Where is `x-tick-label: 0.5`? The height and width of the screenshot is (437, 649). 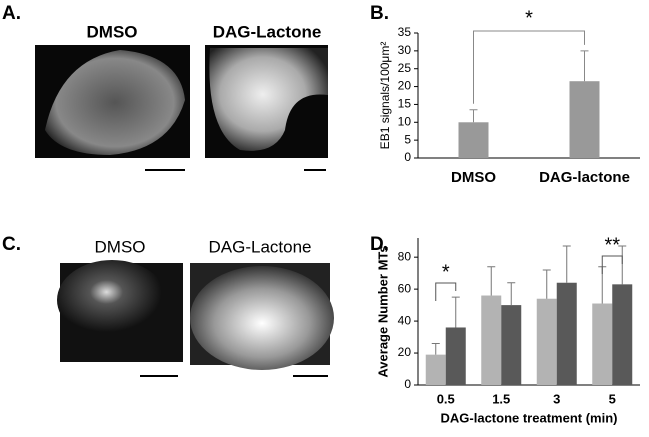 x-tick-label: 0.5 is located at coordinates (446, 398).